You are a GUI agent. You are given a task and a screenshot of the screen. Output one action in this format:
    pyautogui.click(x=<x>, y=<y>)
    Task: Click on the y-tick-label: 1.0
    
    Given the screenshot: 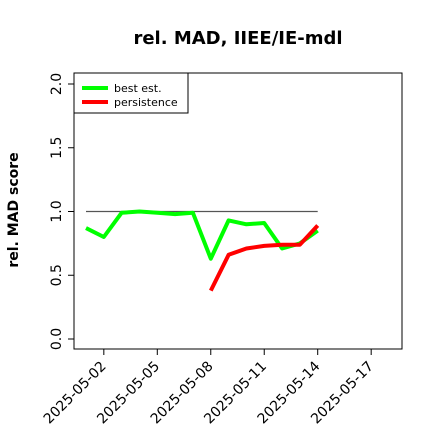 What is the action you would take?
    pyautogui.click(x=57, y=211)
    